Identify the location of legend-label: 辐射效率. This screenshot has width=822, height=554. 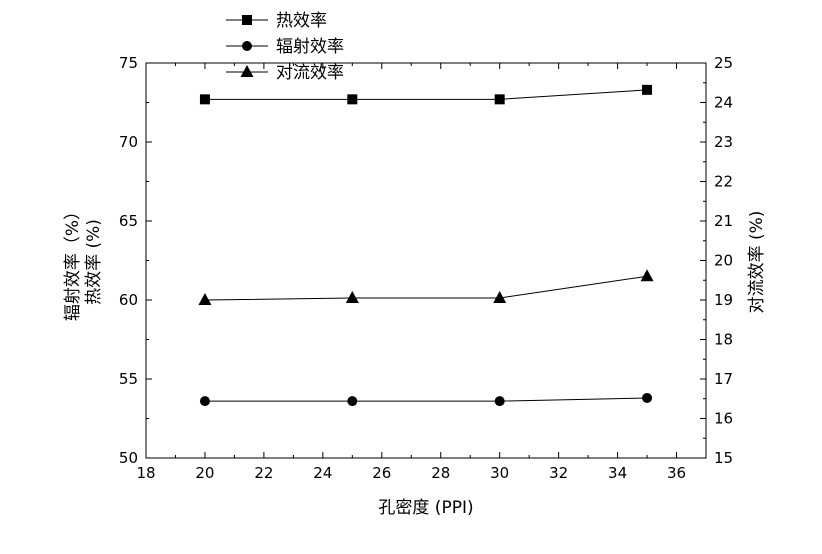
(310, 47).